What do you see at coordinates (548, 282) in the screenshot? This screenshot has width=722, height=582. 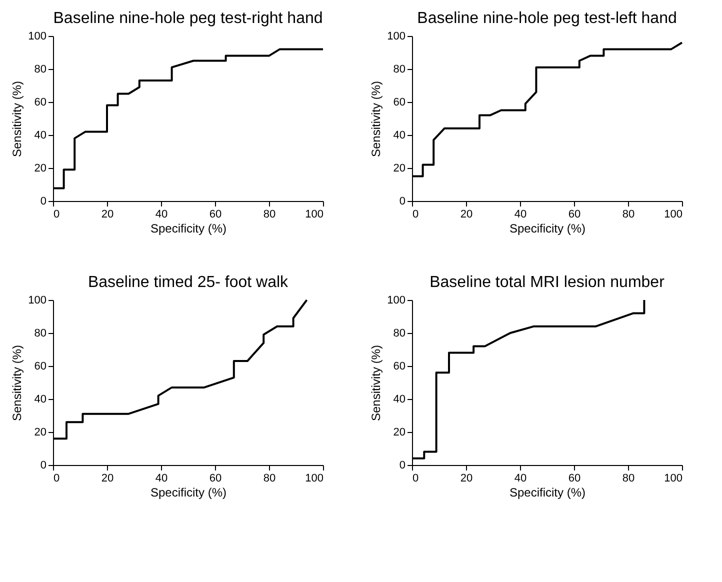 I see `chart-title: Baseline total MRI lesion number` at bounding box center [548, 282].